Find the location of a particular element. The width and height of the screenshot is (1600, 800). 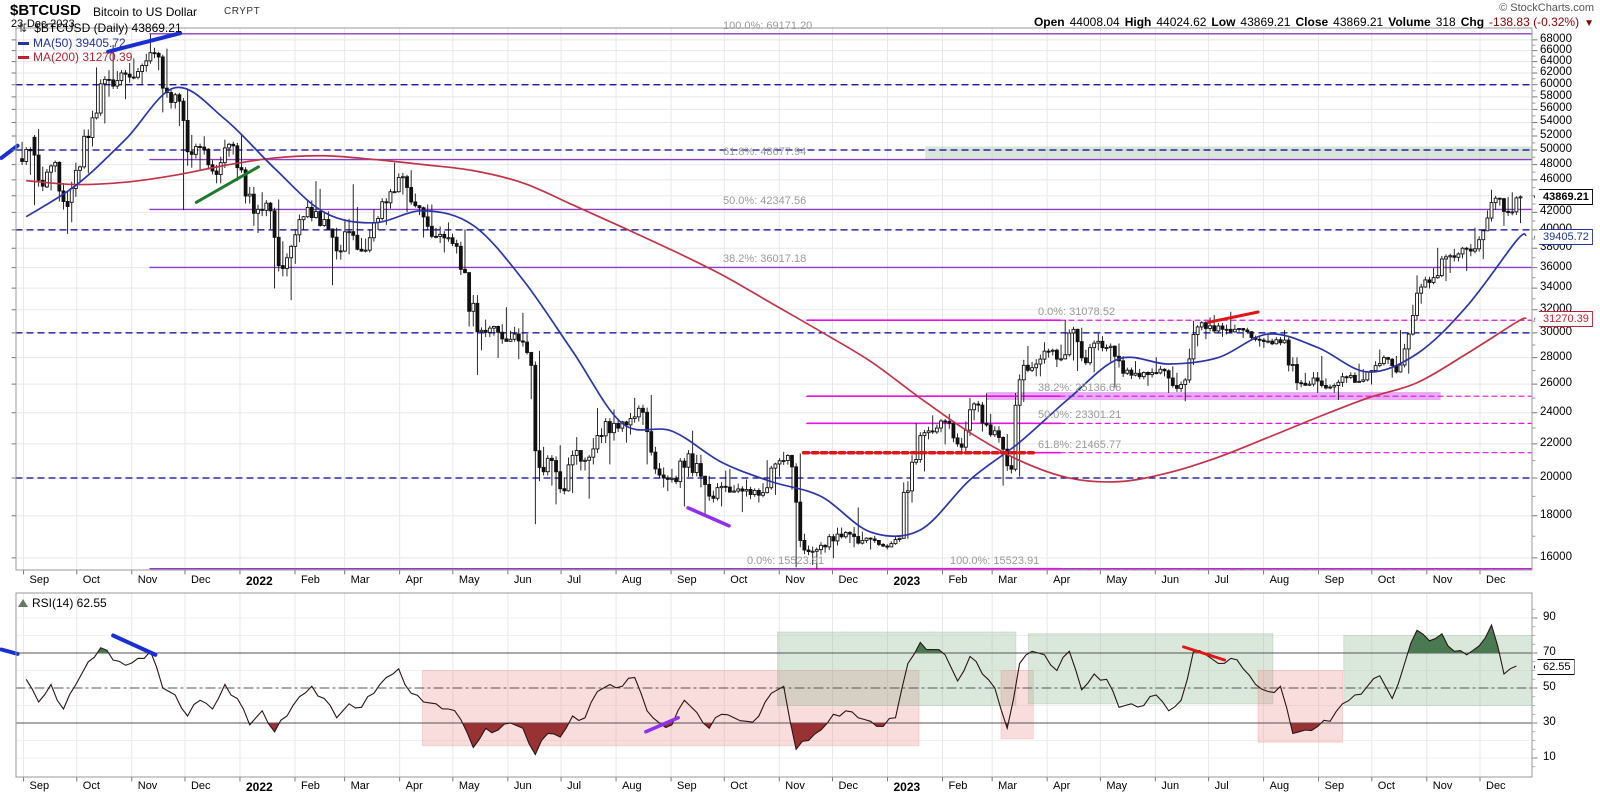

price-axis-label: 42000 is located at coordinates (1556, 211).